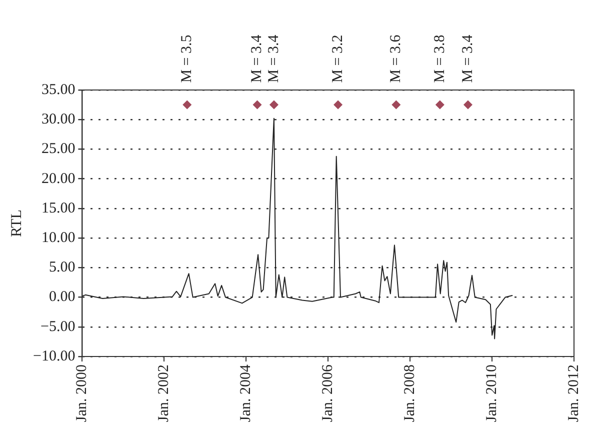 The height and width of the screenshot is (427, 595). I want to click on x-tick-label: Jan. 2000, so click(82, 393).